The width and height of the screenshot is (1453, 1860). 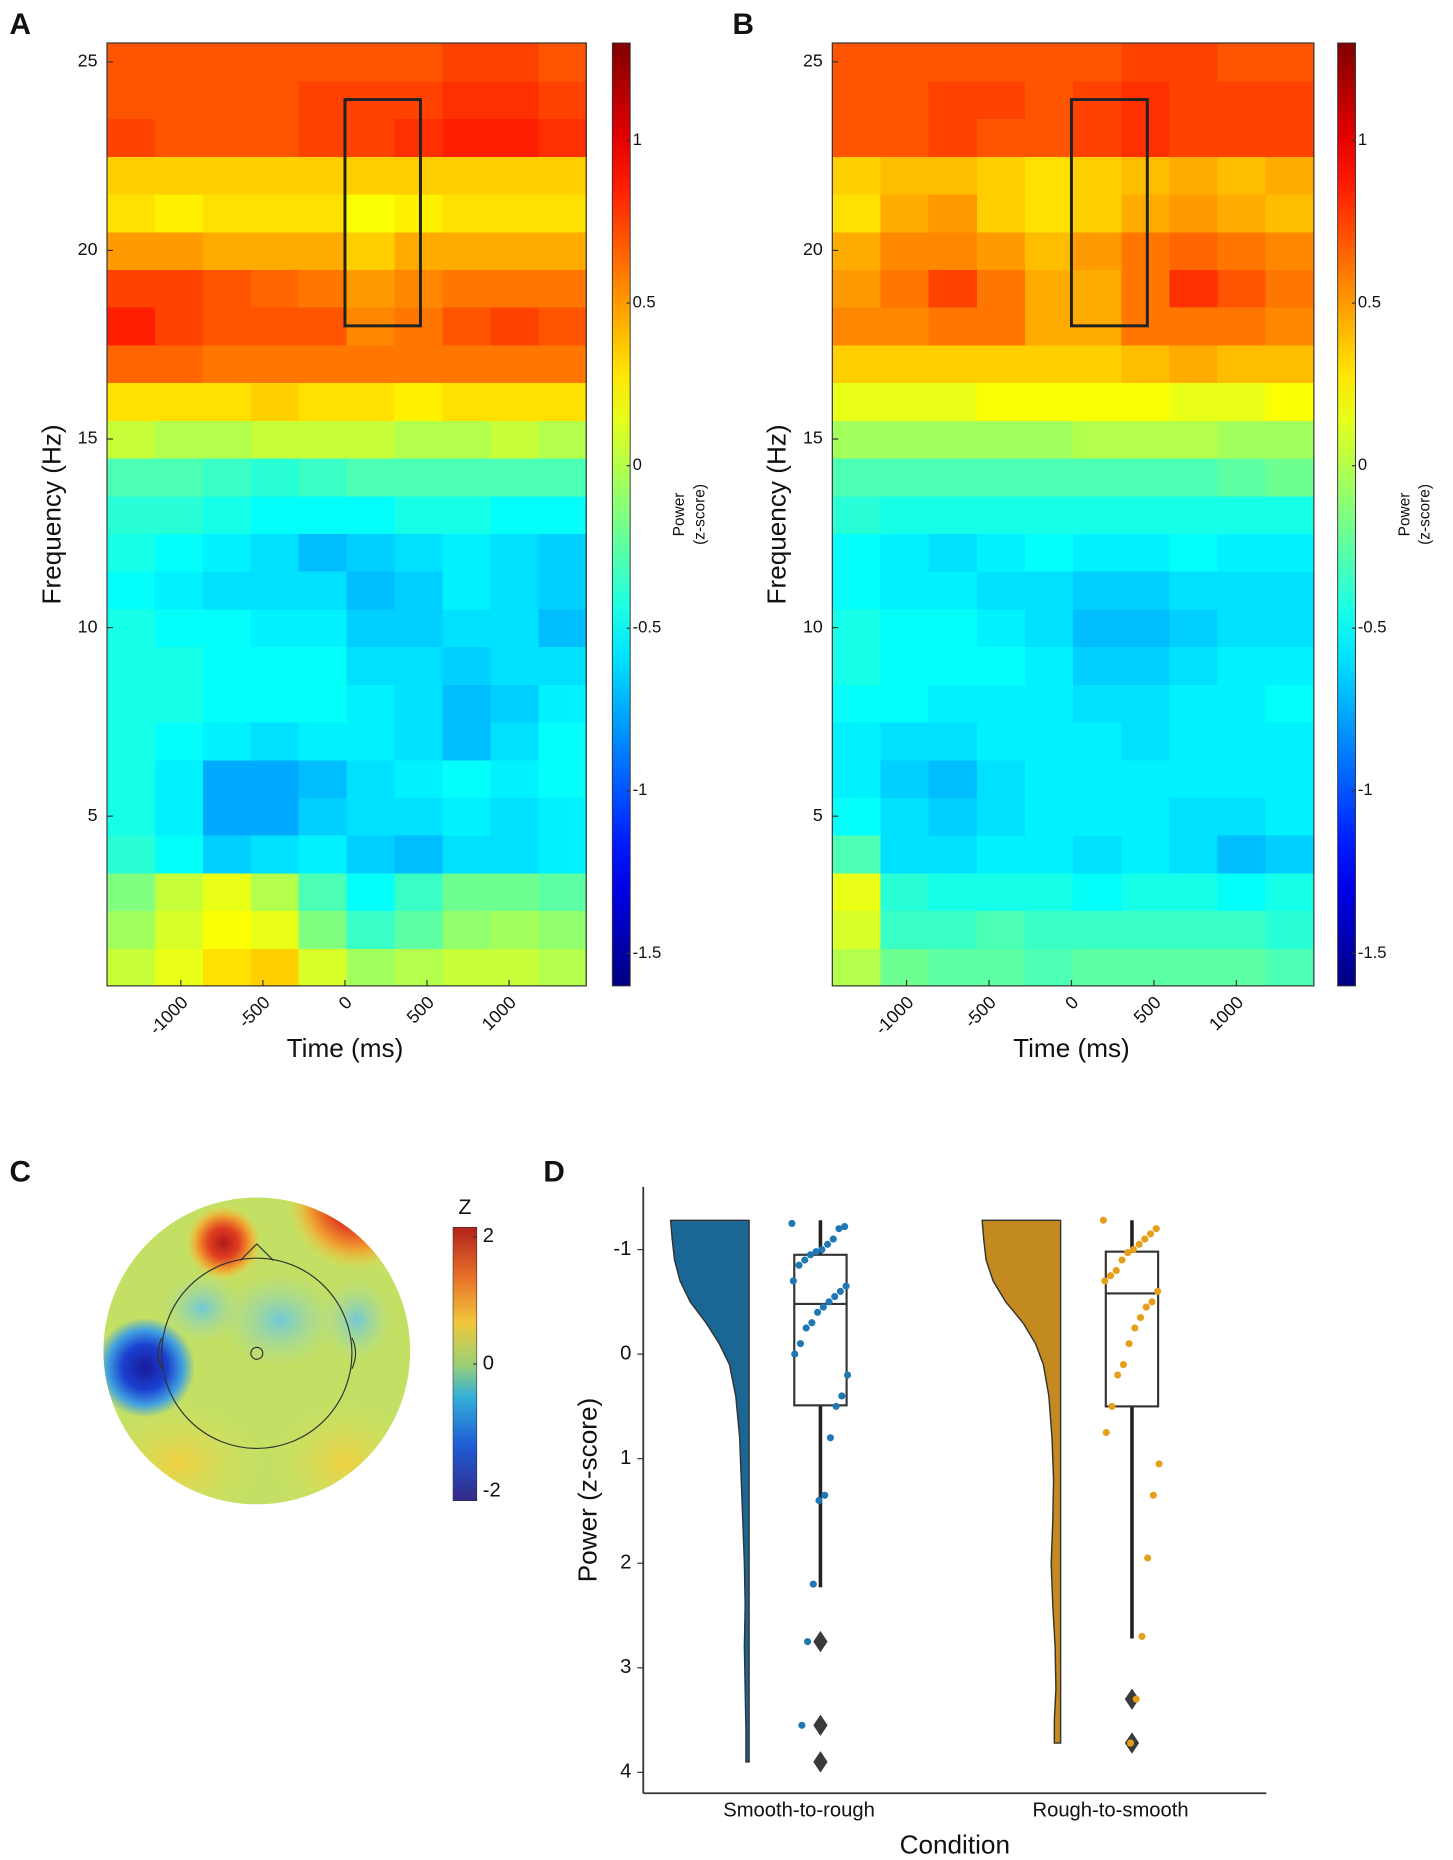 I want to click on x-tick-label: 500, so click(x=420, y=1009).